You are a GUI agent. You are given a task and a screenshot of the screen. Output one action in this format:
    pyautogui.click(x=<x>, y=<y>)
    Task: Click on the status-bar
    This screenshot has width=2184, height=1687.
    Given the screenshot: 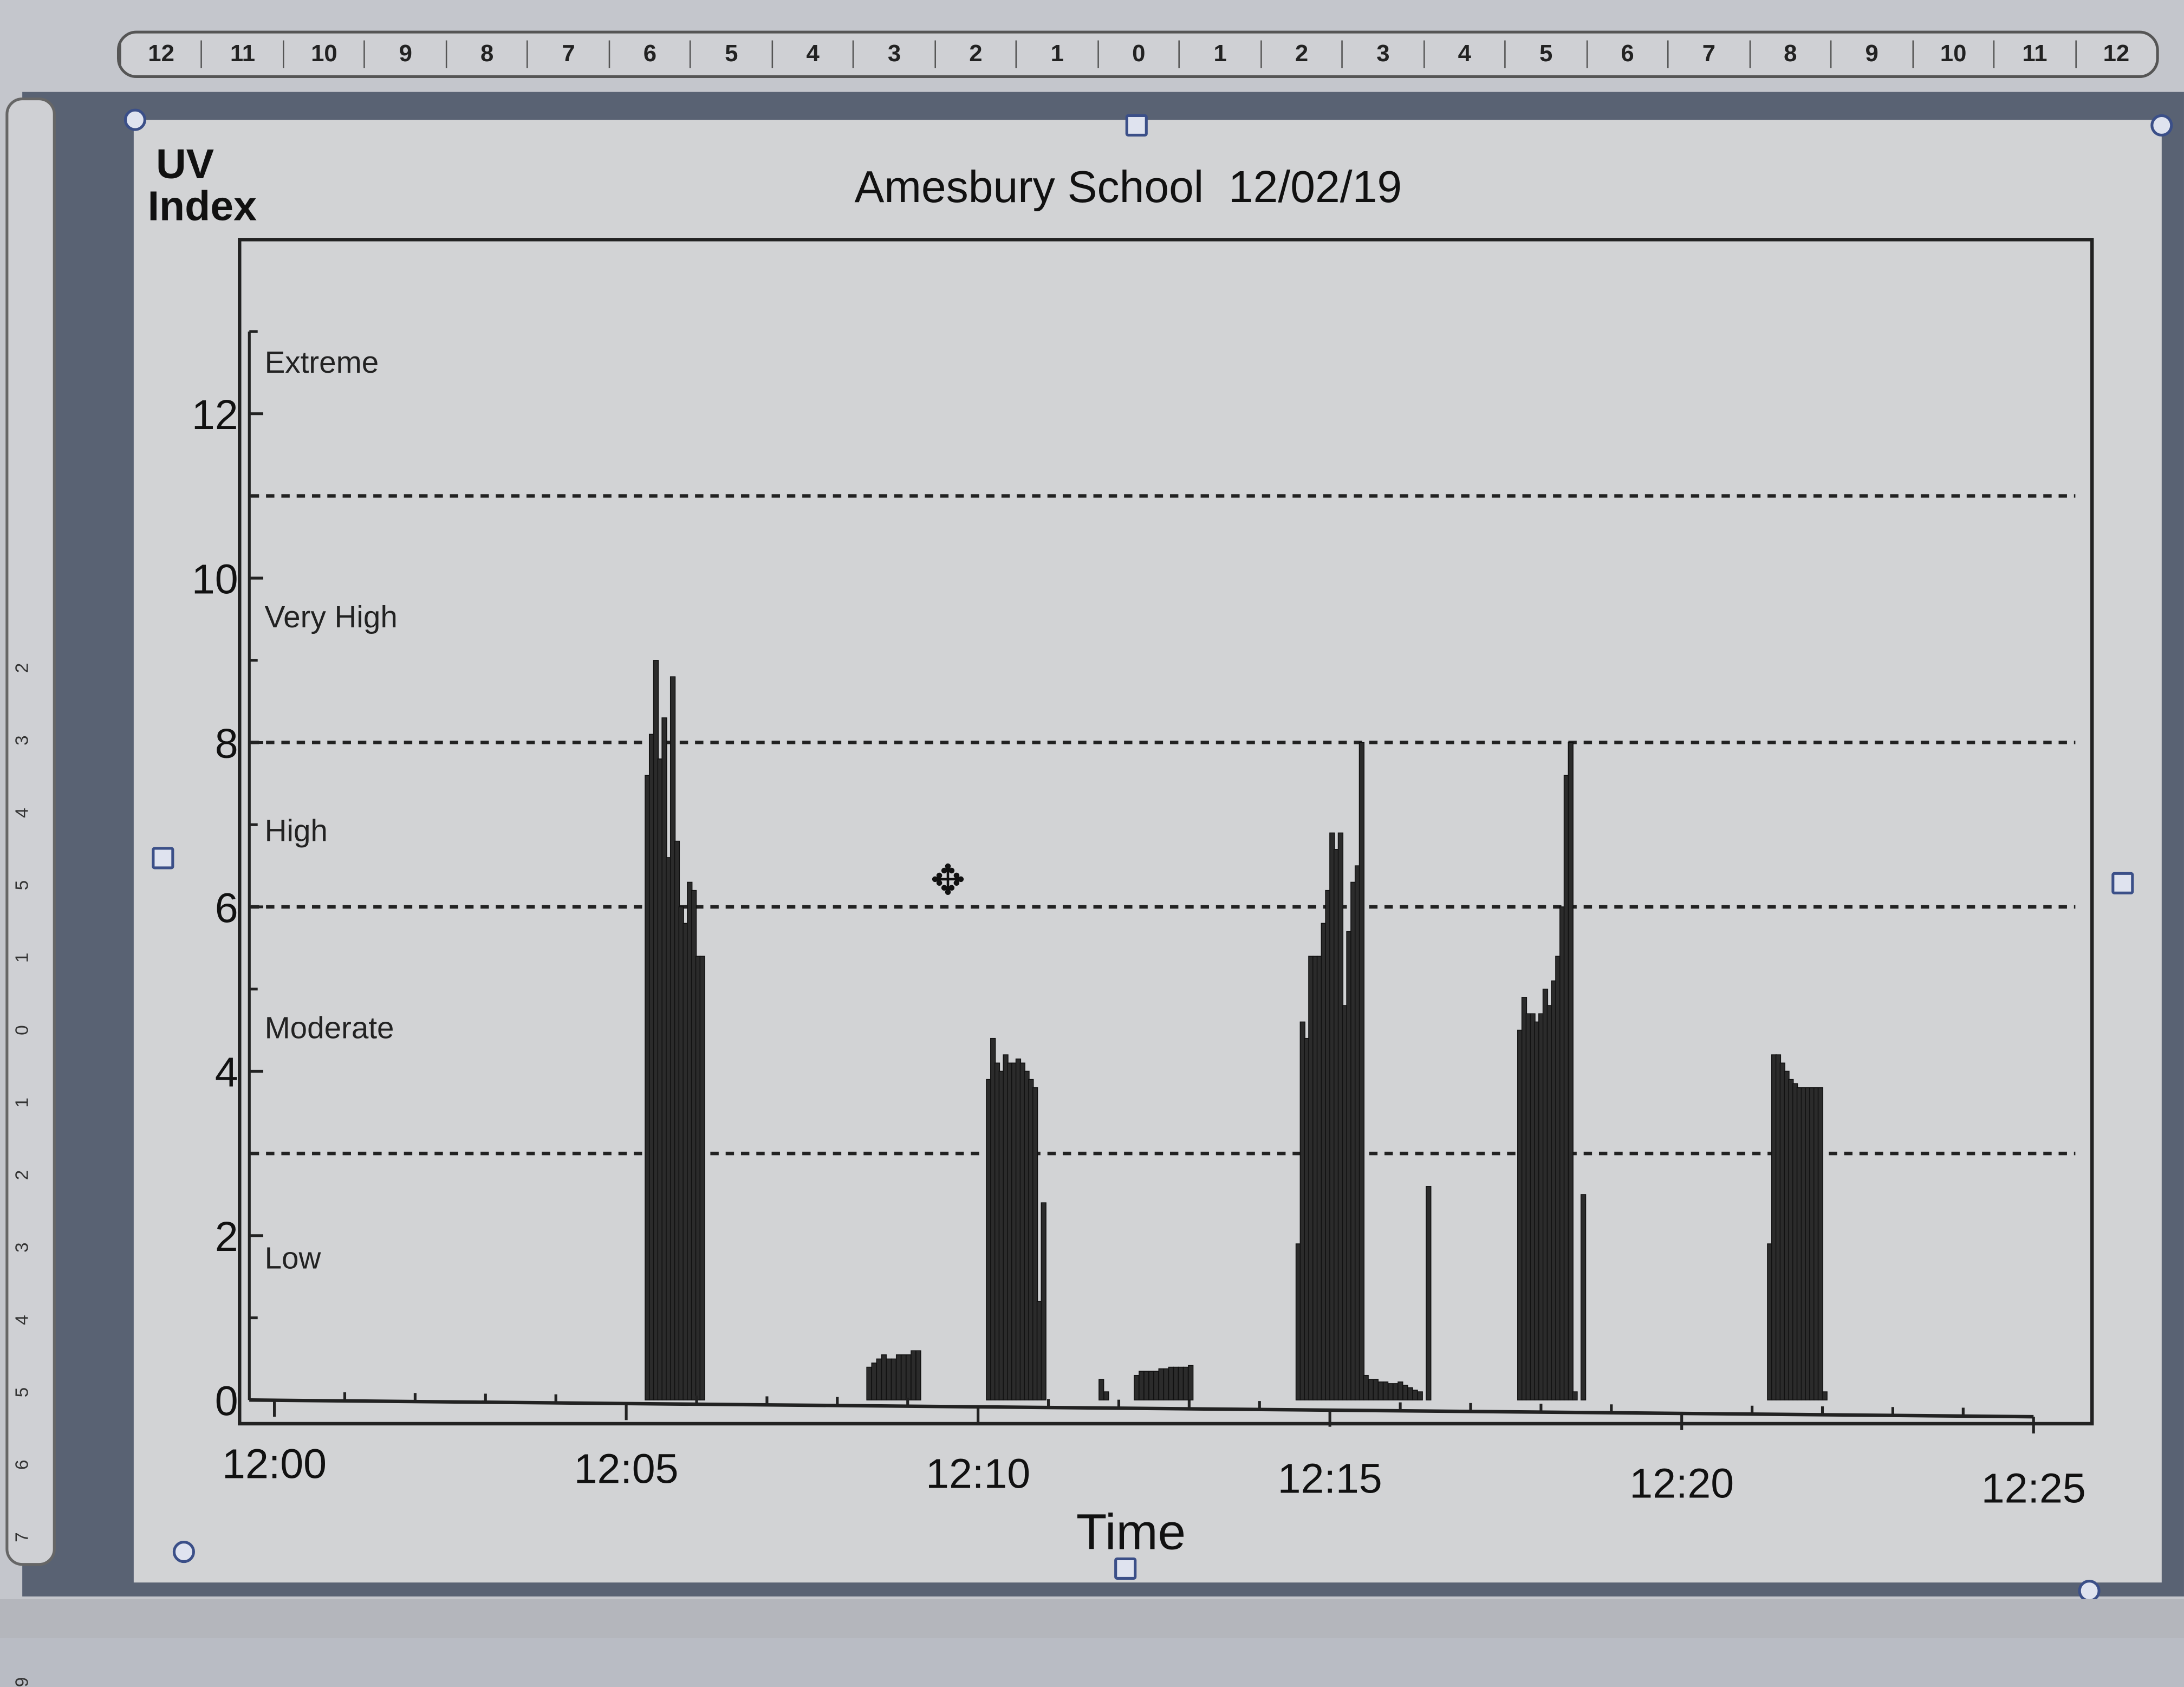 What is the action you would take?
    pyautogui.click(x=1092, y=1618)
    